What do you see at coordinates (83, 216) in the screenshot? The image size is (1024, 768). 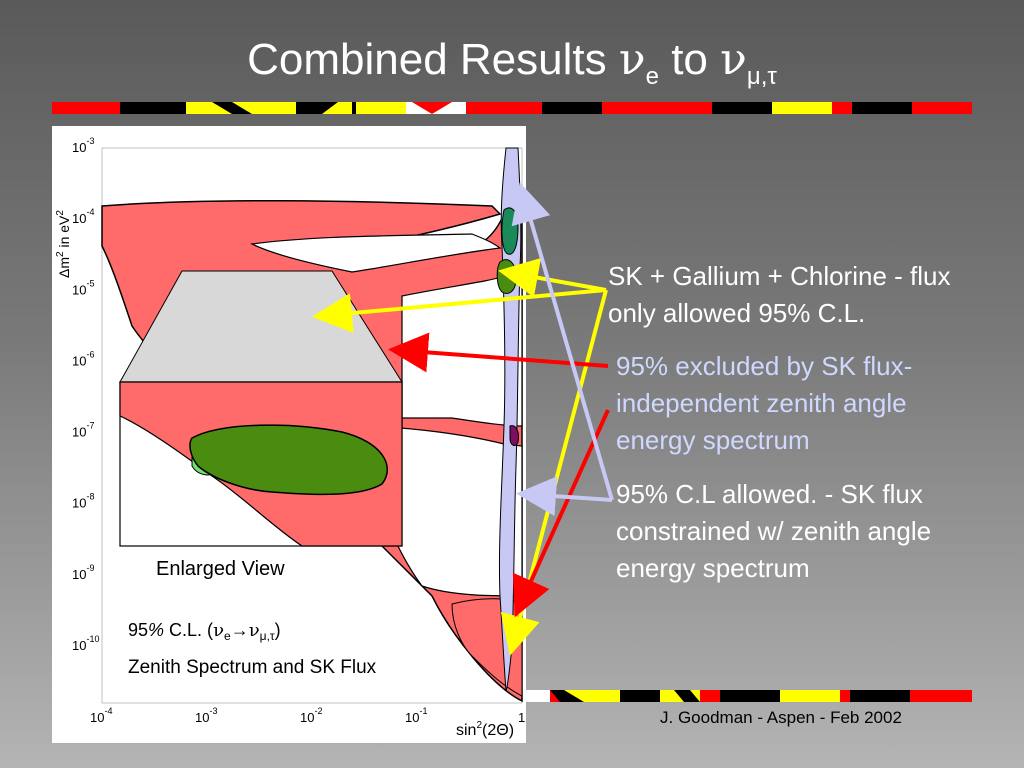 I see `y-tick-label: 10⁻⁴` at bounding box center [83, 216].